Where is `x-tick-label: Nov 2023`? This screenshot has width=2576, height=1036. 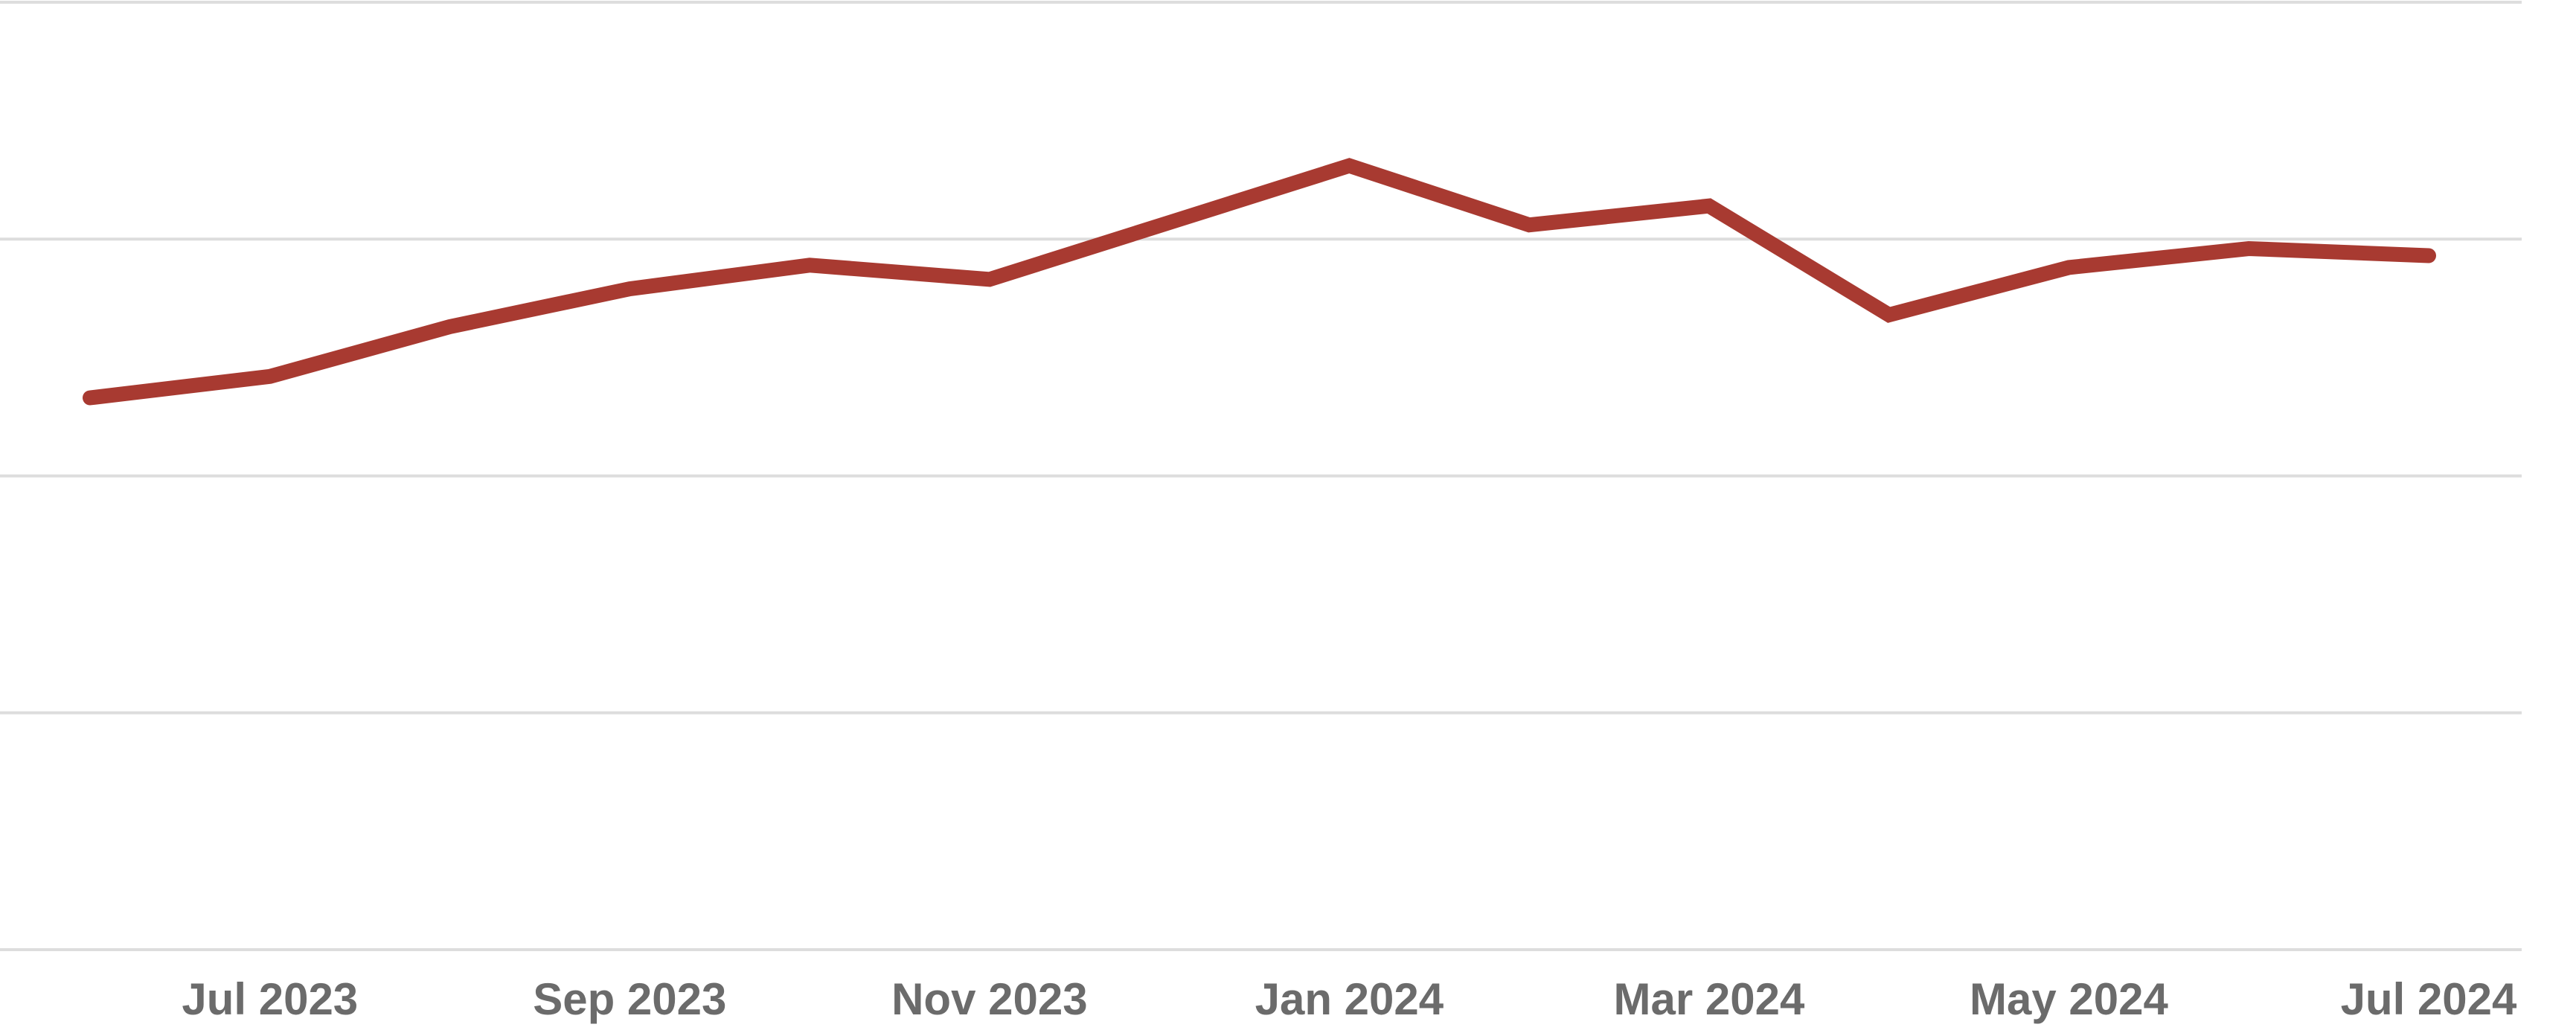 x-tick-label: Nov 2023 is located at coordinates (990, 999).